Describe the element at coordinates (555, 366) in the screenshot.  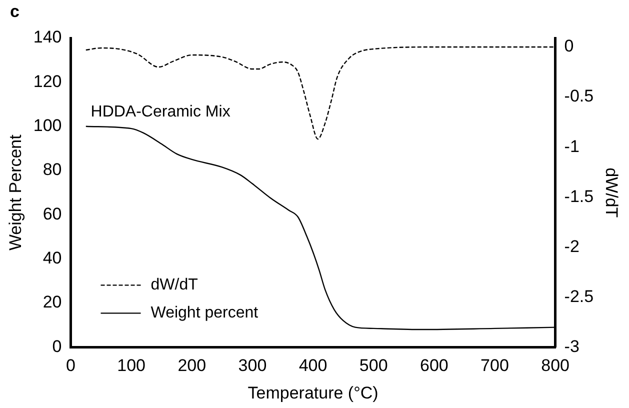
I see `x-tick-label: 800` at that location.